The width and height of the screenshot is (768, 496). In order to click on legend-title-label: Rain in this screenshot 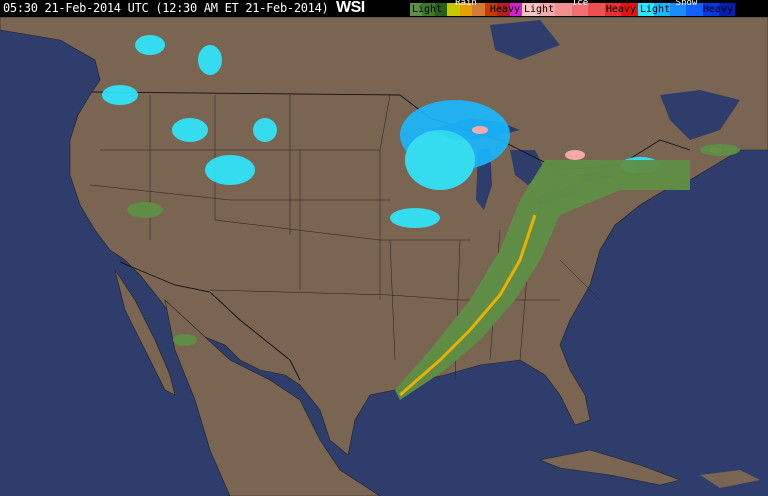, I will do `click(466, 4)`.